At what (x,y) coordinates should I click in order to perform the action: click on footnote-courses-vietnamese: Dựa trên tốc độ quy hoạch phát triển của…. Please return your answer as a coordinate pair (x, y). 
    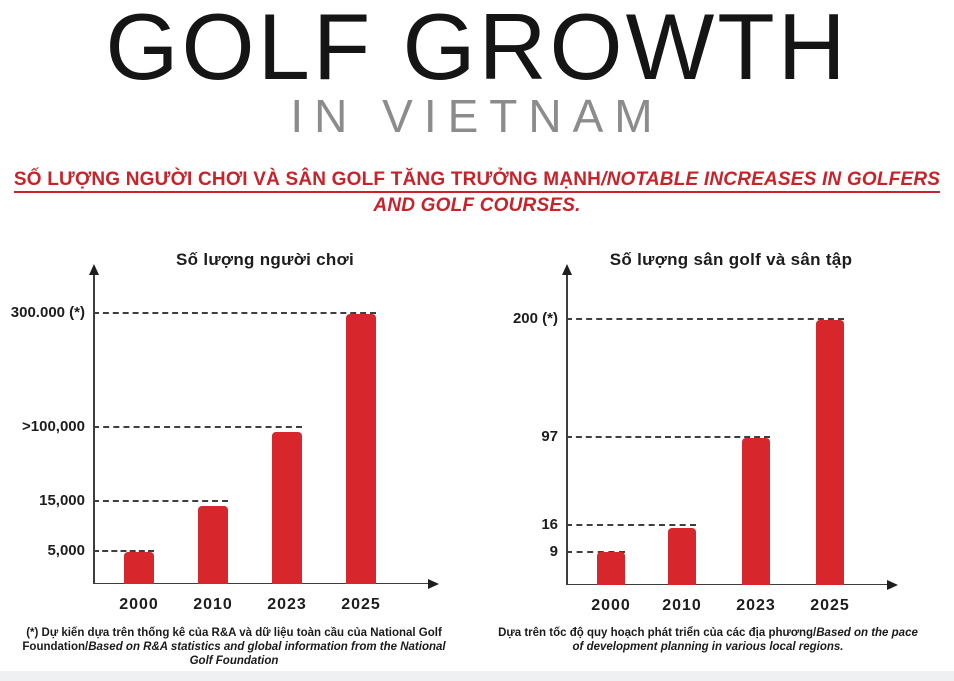
    Looking at the image, I should click on (657, 633).